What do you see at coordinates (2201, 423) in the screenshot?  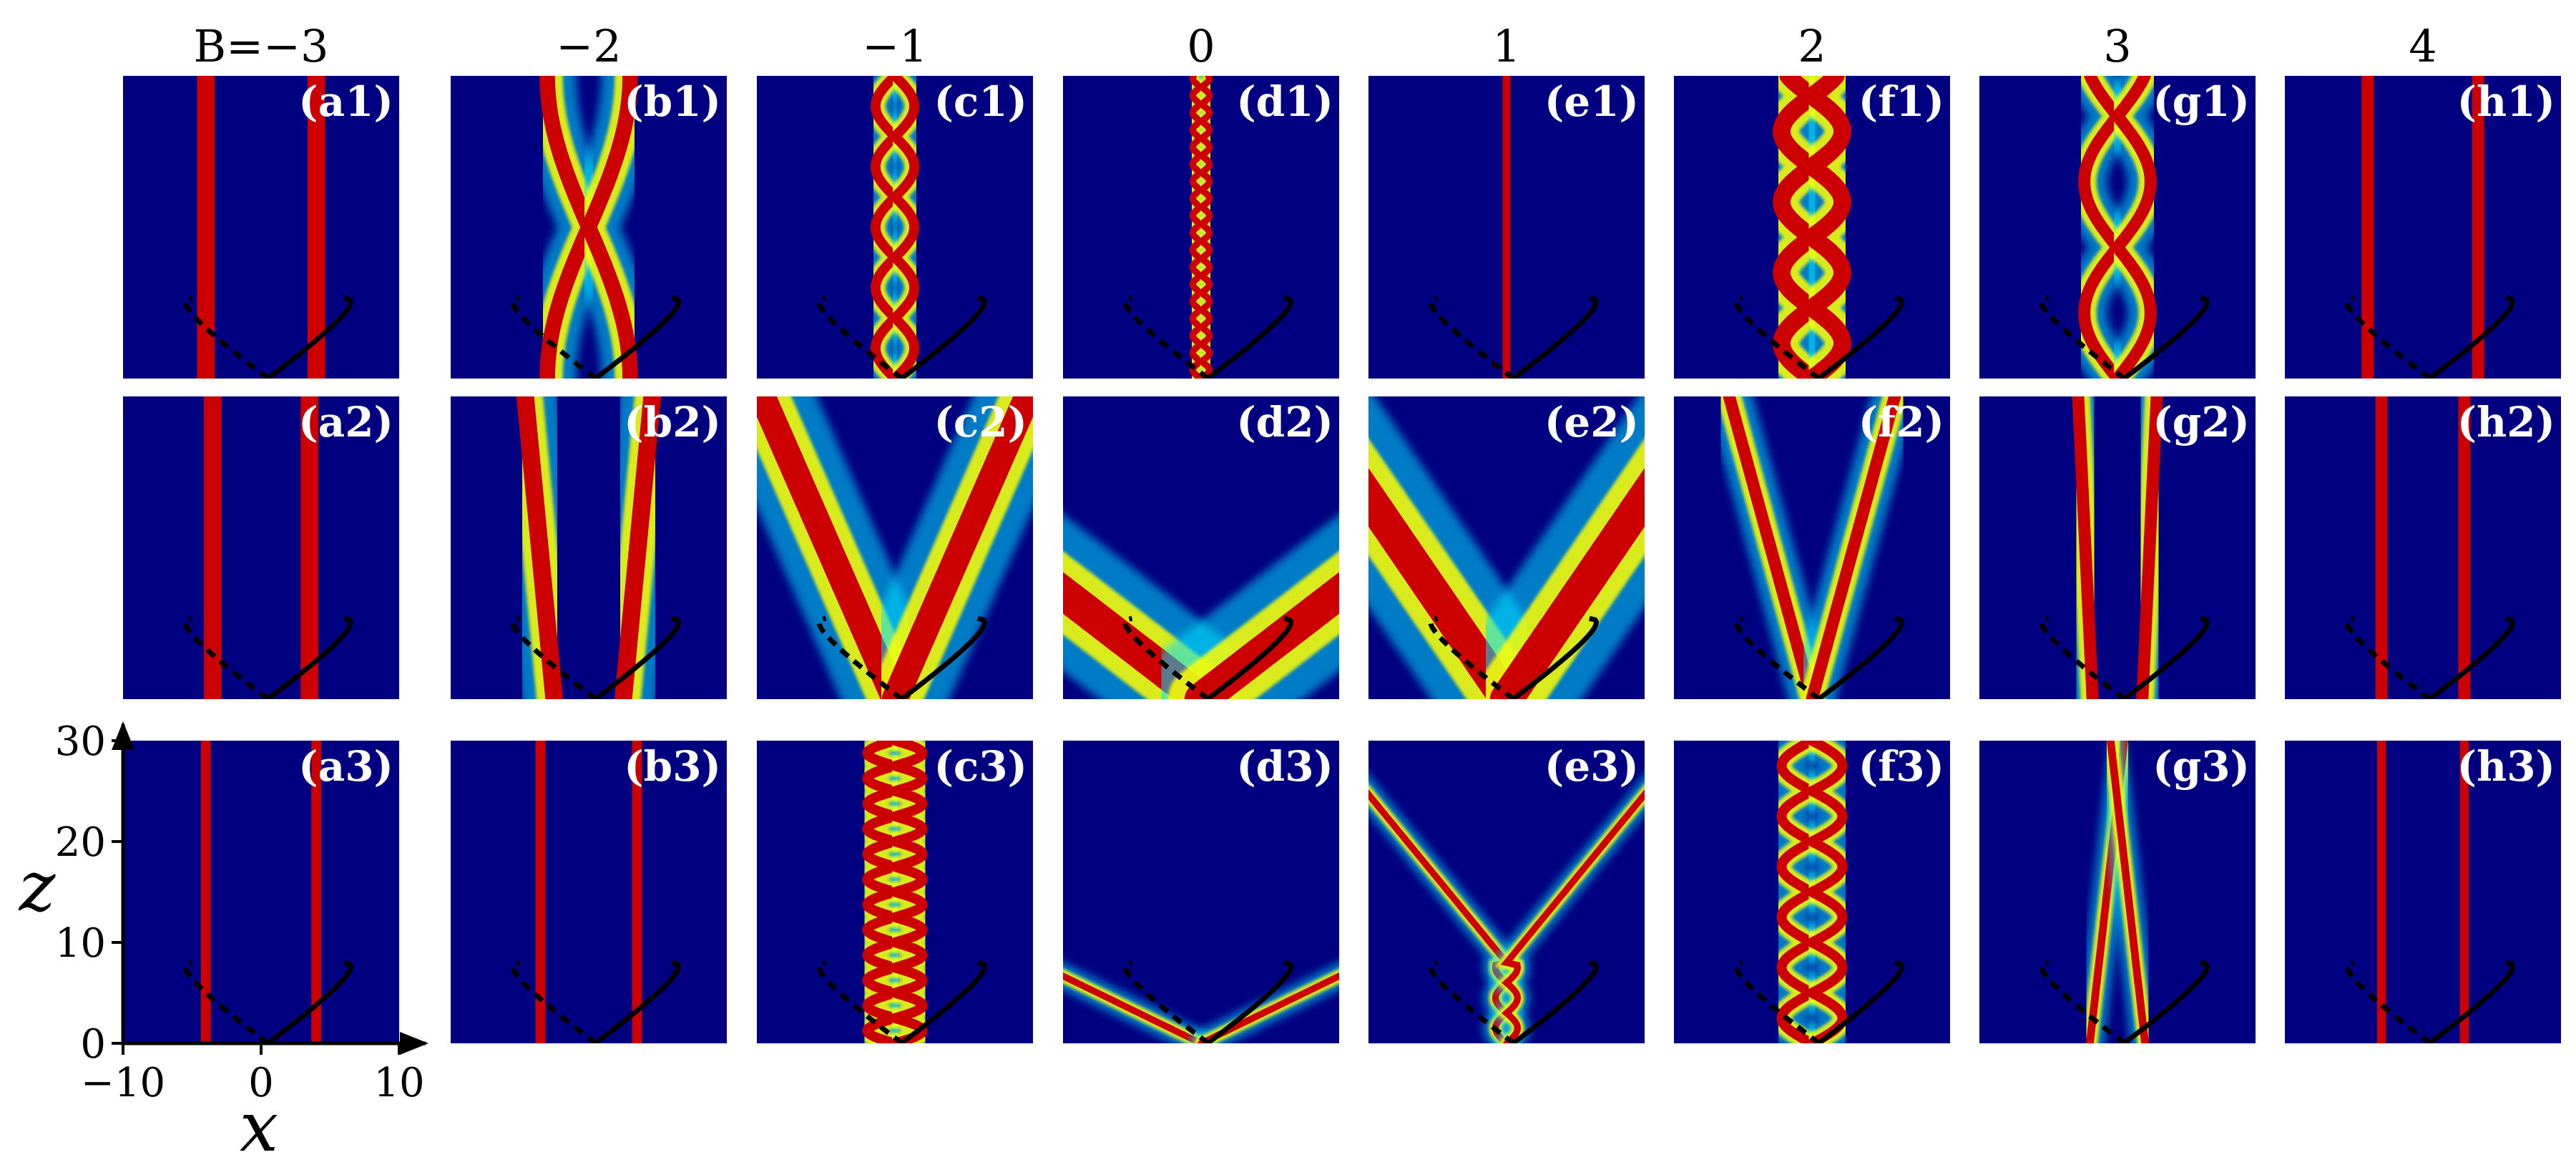 I see `panel-label: (g2)` at bounding box center [2201, 423].